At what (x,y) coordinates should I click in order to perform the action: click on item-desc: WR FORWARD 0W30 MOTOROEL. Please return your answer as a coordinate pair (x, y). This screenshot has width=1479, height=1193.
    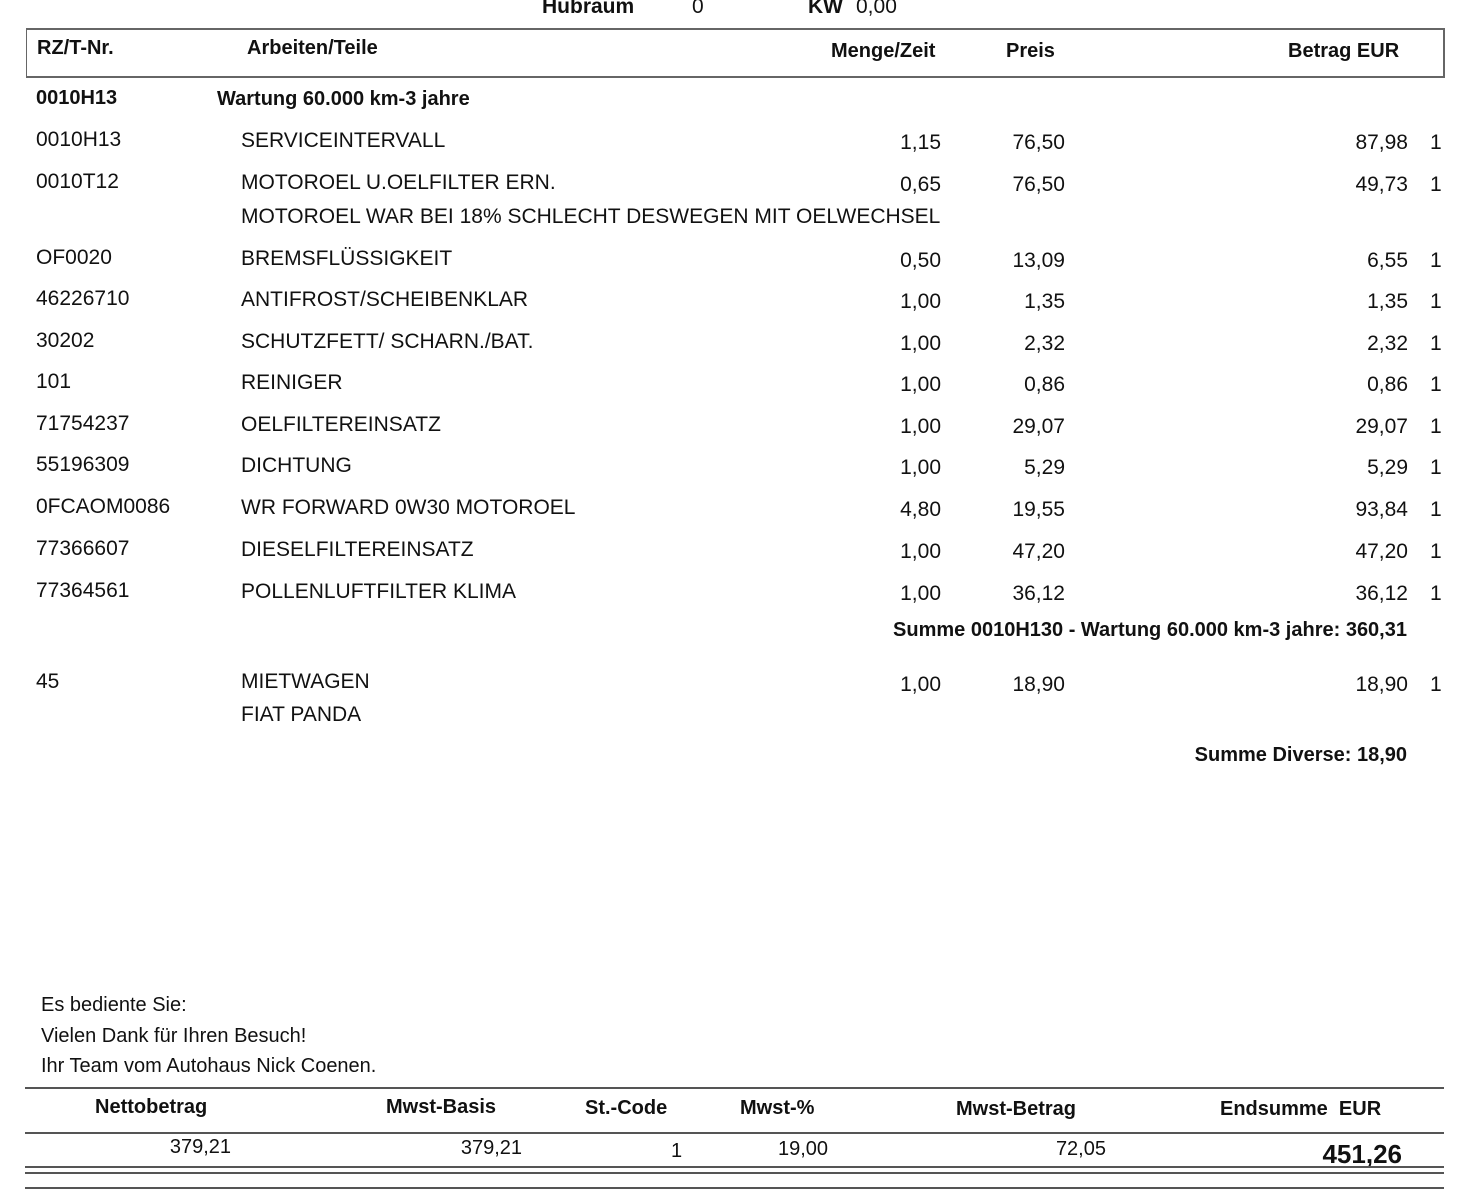
    Looking at the image, I should click on (408, 507).